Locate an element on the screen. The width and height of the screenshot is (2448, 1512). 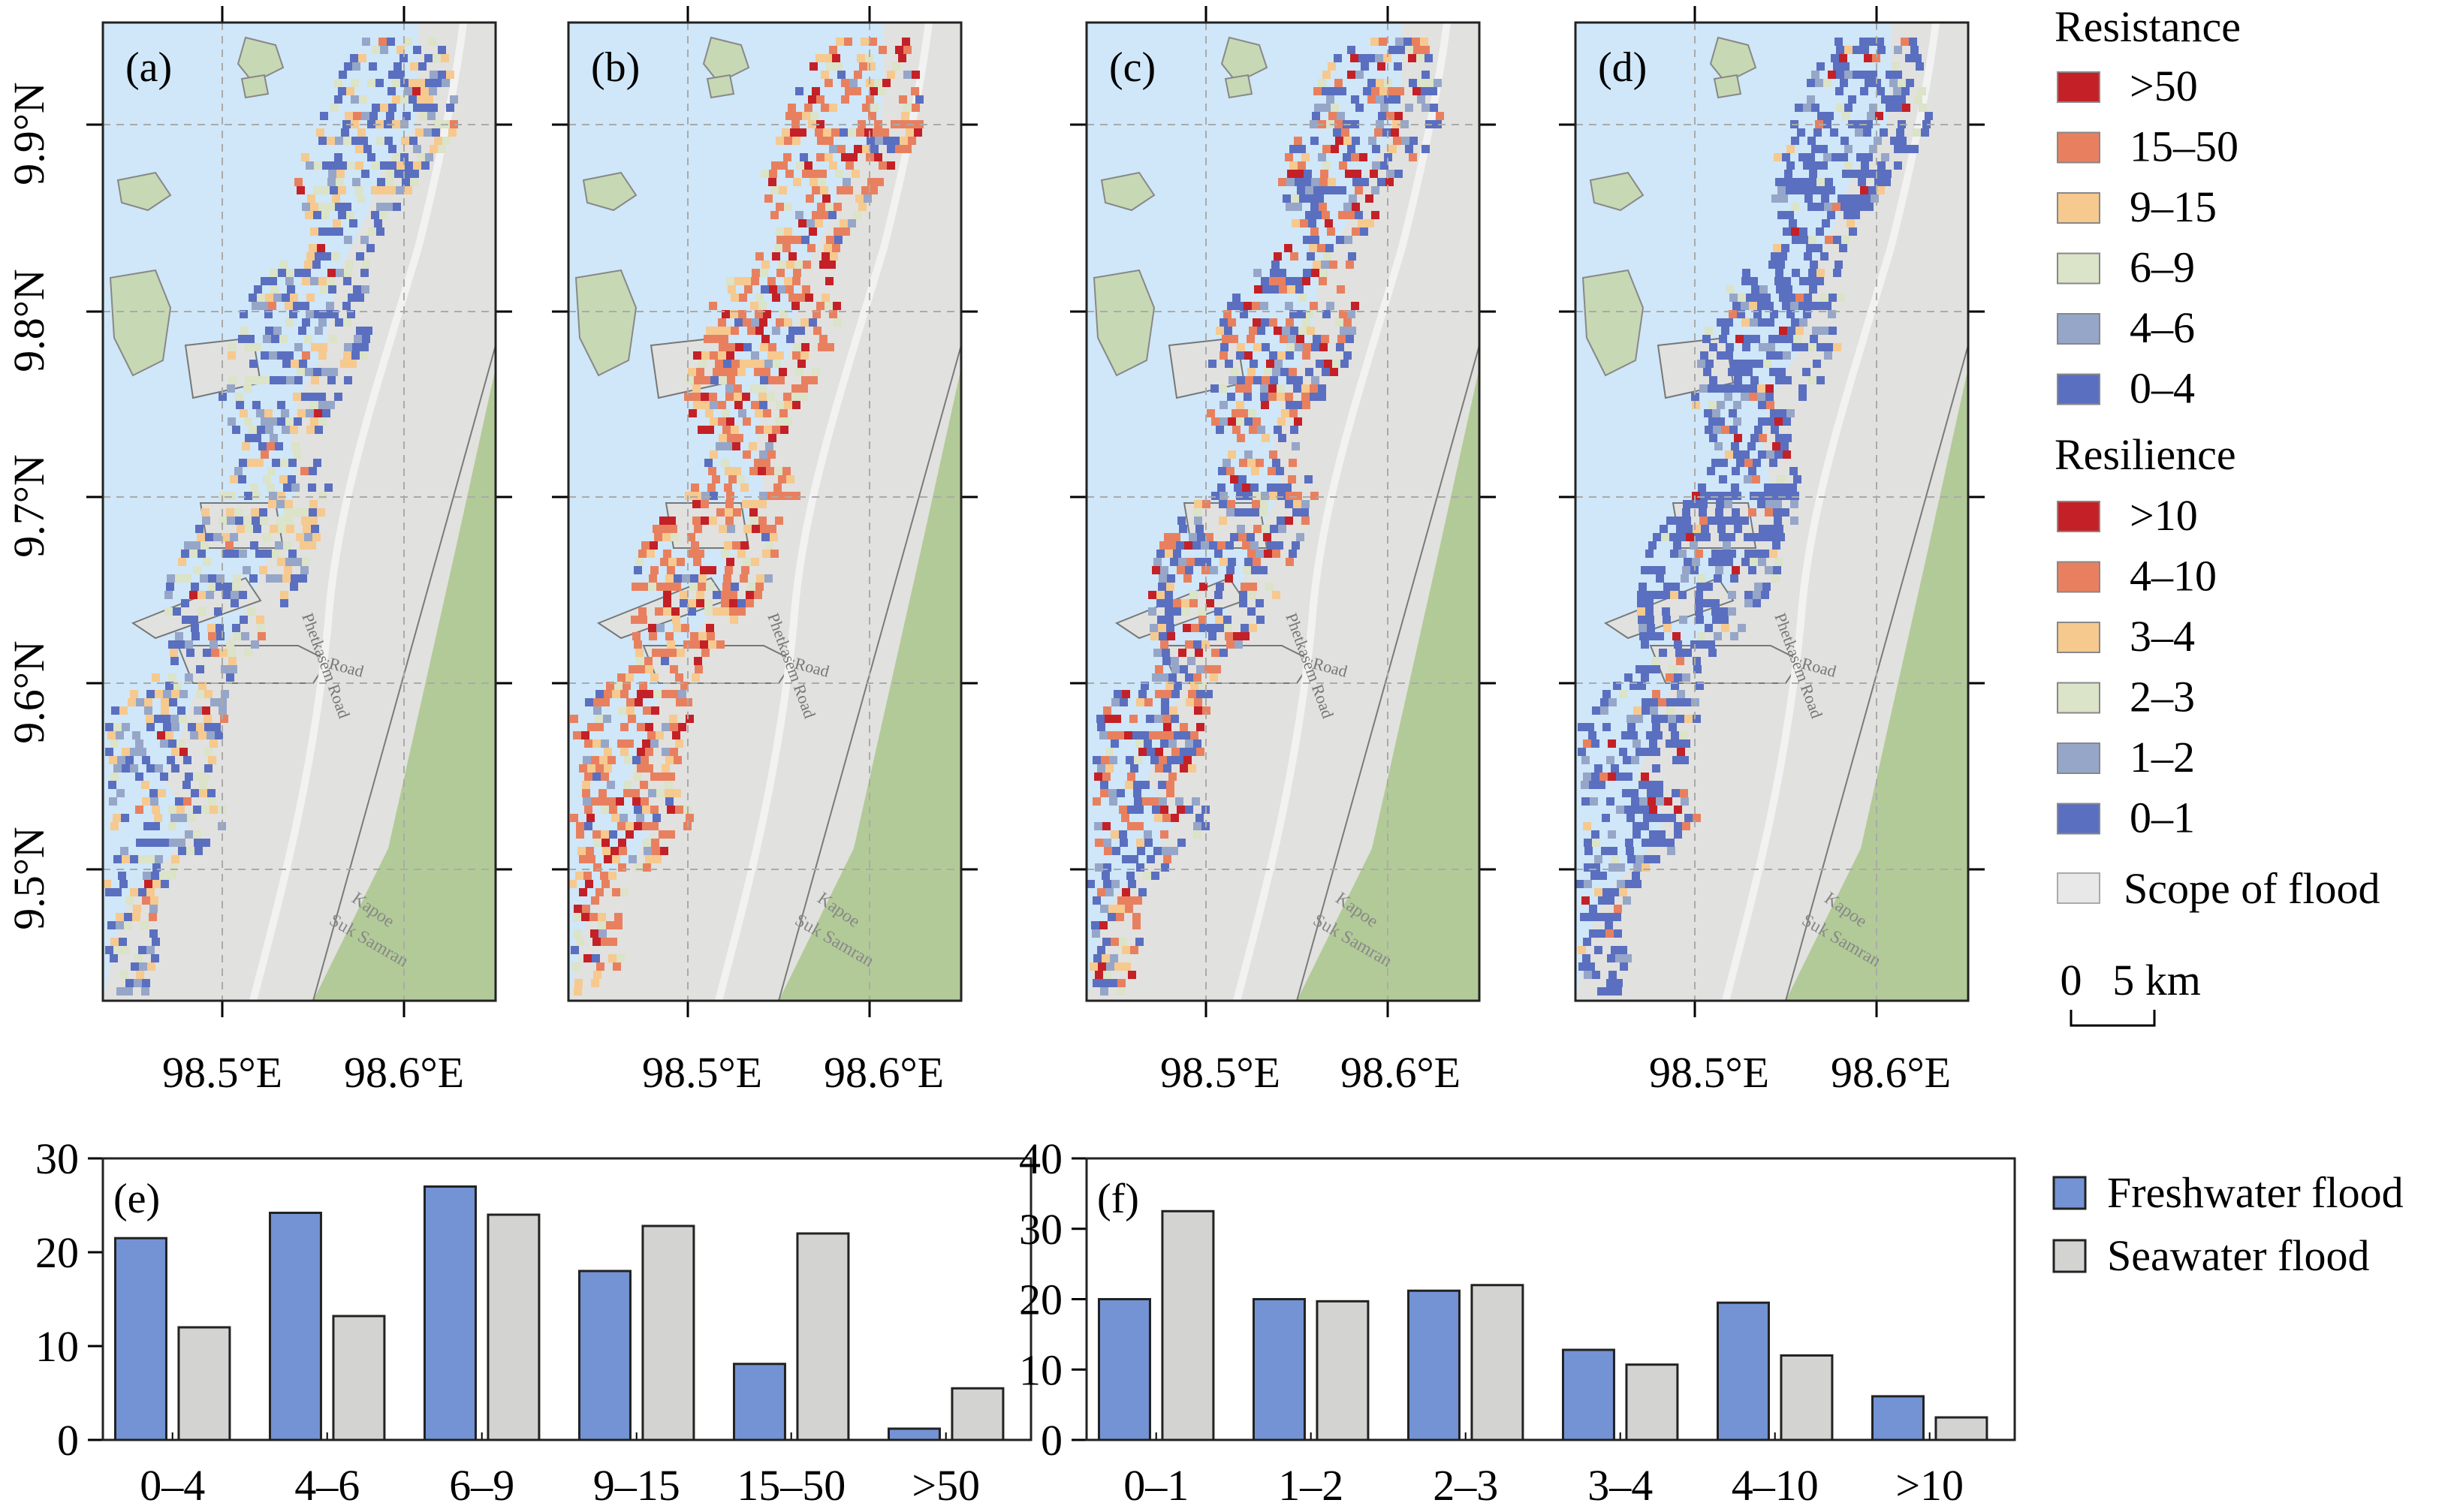
x-tick-label: 0–1 is located at coordinates (1156, 1484).